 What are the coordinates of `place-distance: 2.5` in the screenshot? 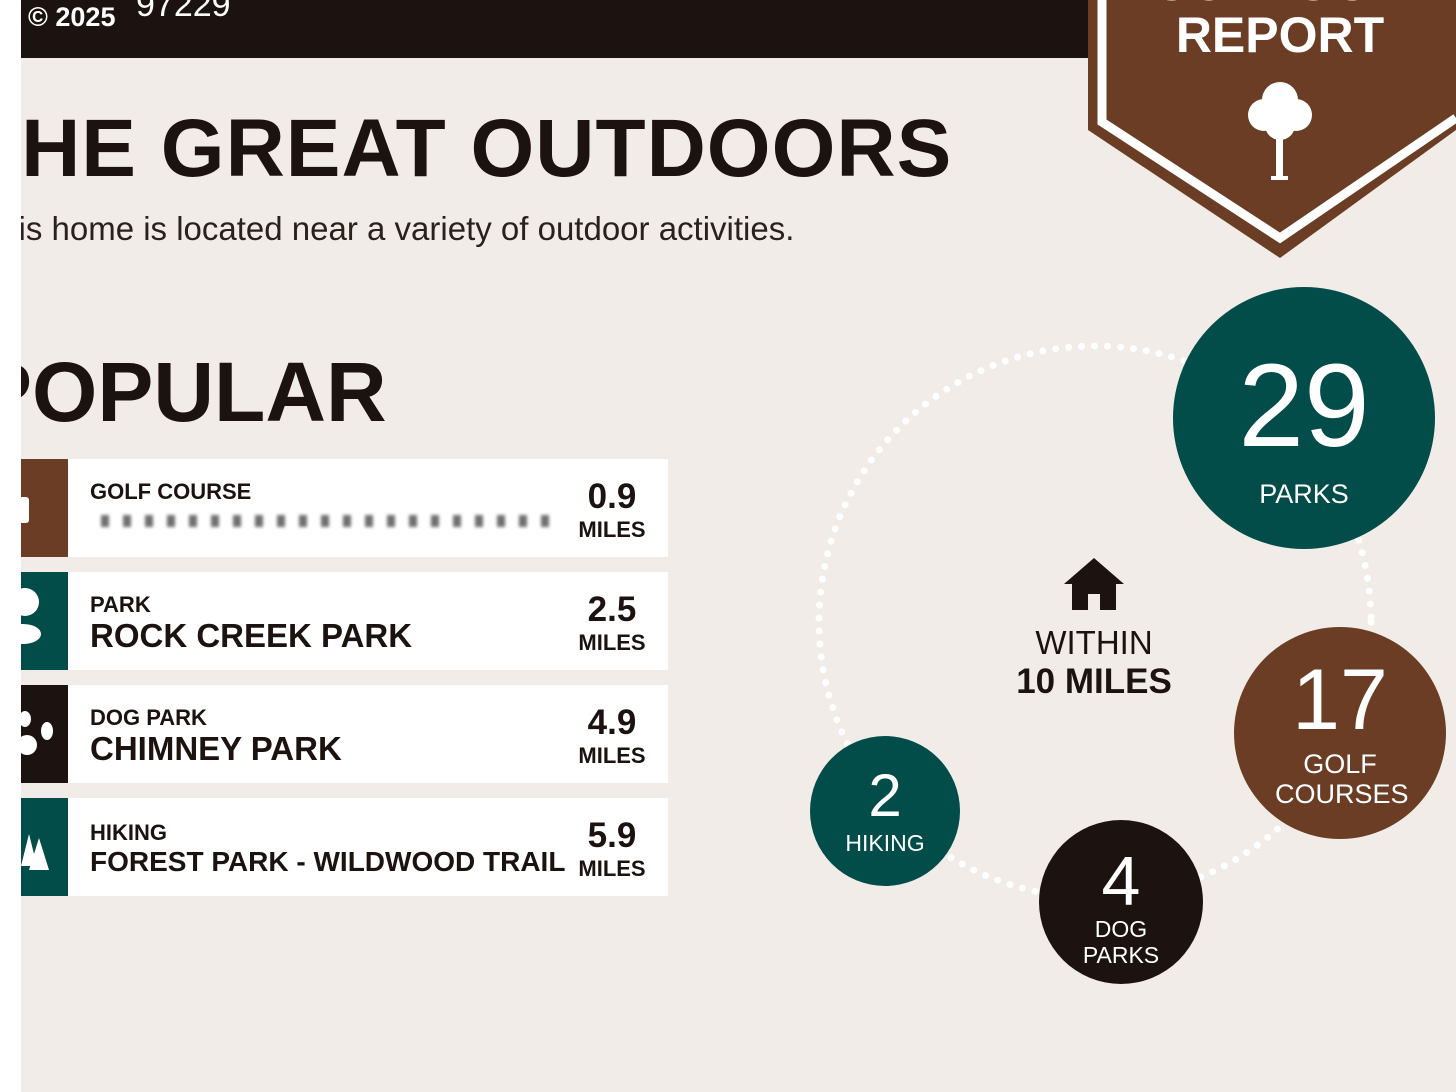 It's located at (612, 609).